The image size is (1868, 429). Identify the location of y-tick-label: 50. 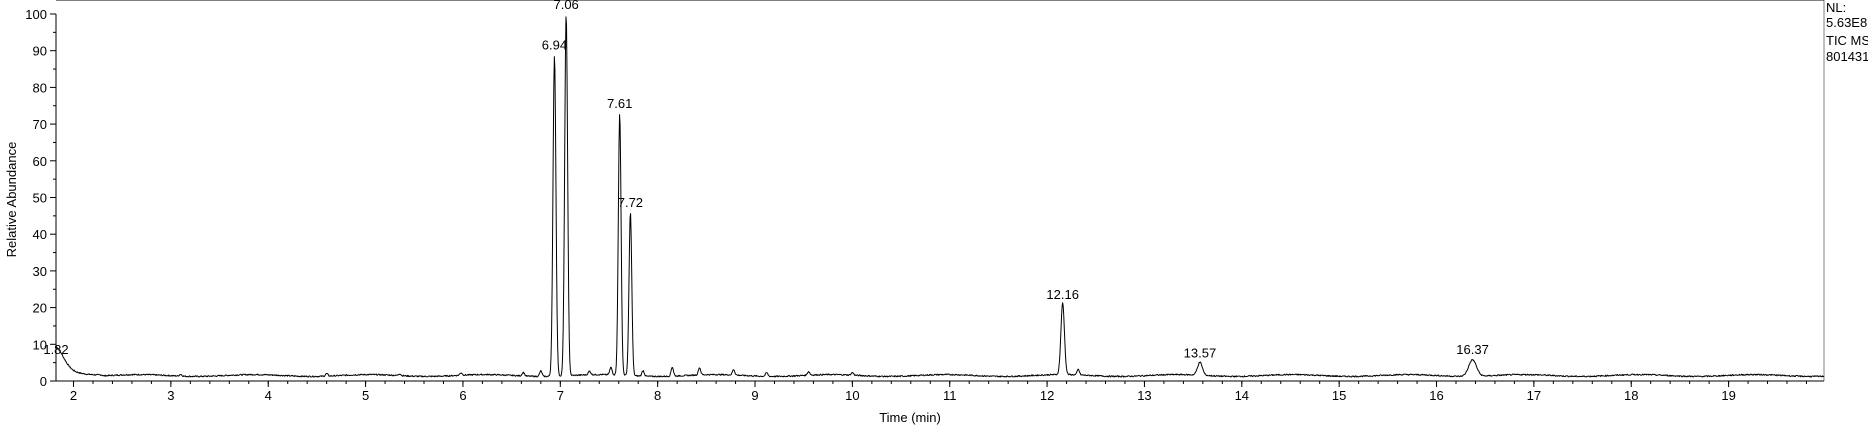
(40, 198).